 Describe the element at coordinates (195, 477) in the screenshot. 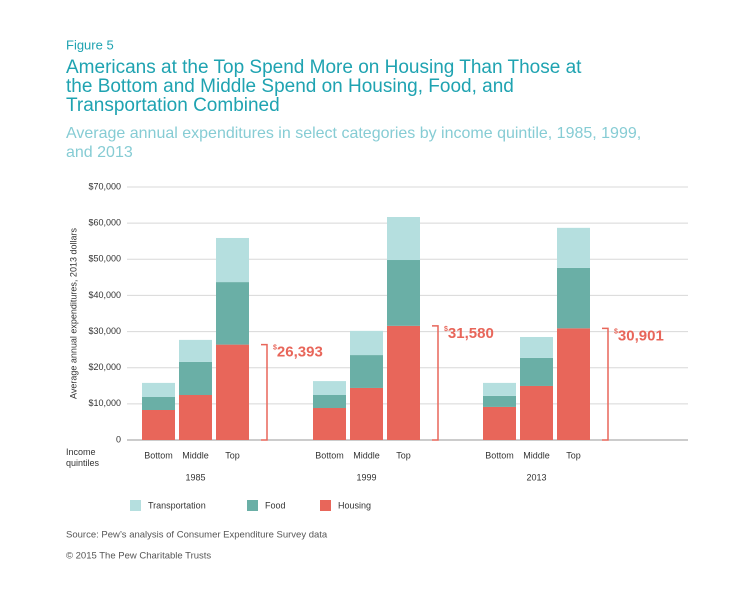

I see `group-label: 1985` at that location.